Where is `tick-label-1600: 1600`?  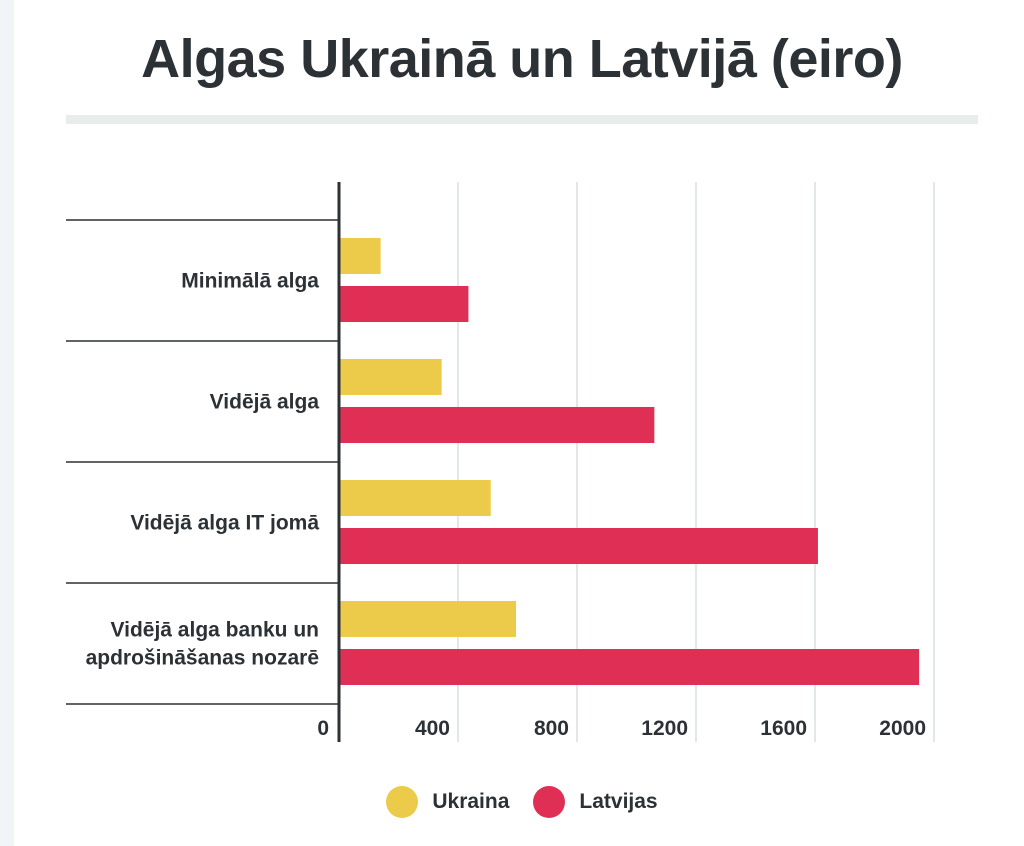 tick-label-1600: 1600 is located at coordinates (783, 728).